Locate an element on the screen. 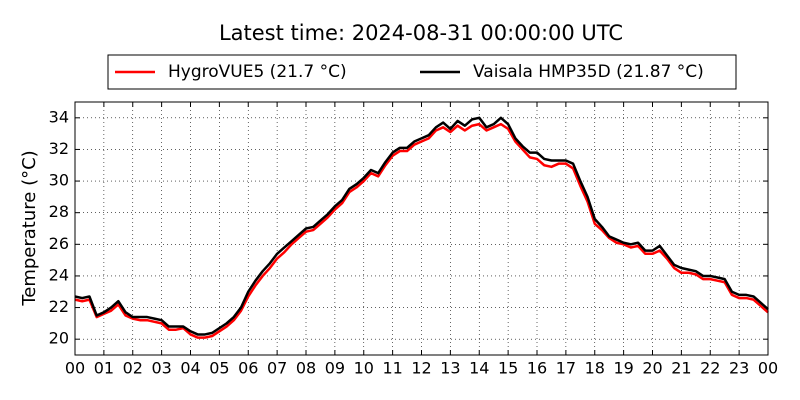  x-tick-label: 23 is located at coordinates (739, 368).